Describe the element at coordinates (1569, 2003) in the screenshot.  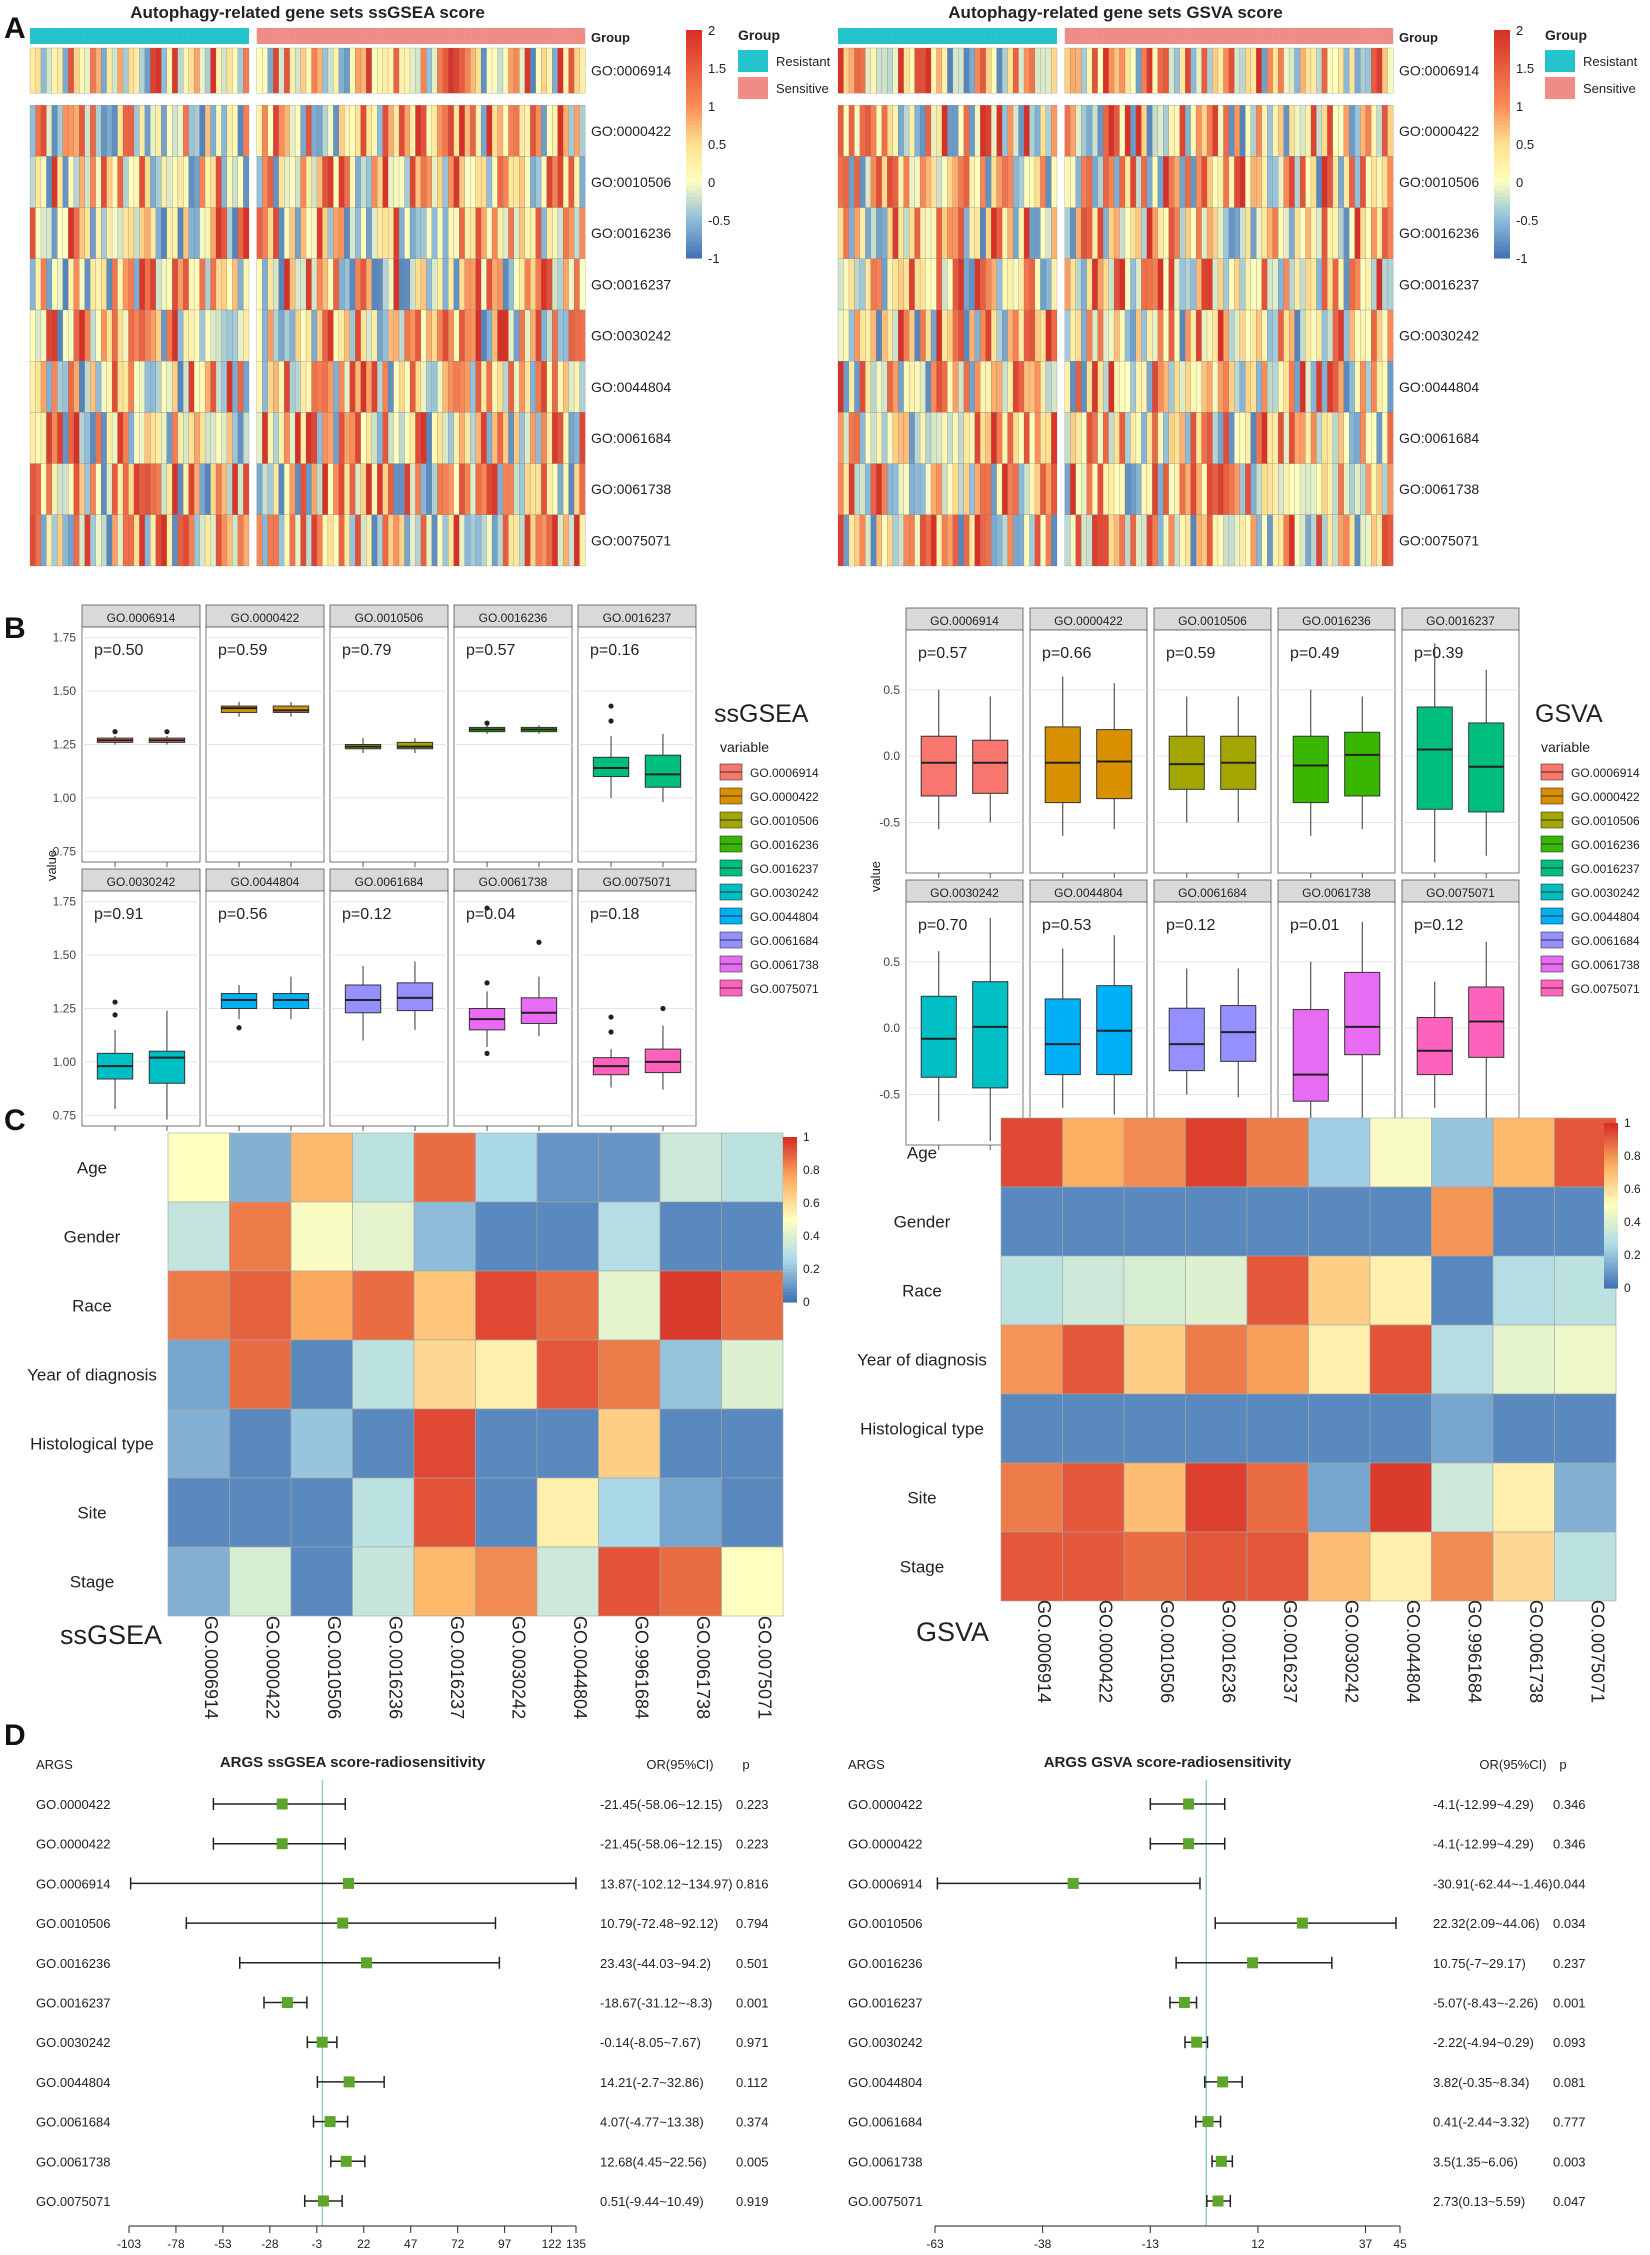
I see `forest-p-value: 0.001` at that location.